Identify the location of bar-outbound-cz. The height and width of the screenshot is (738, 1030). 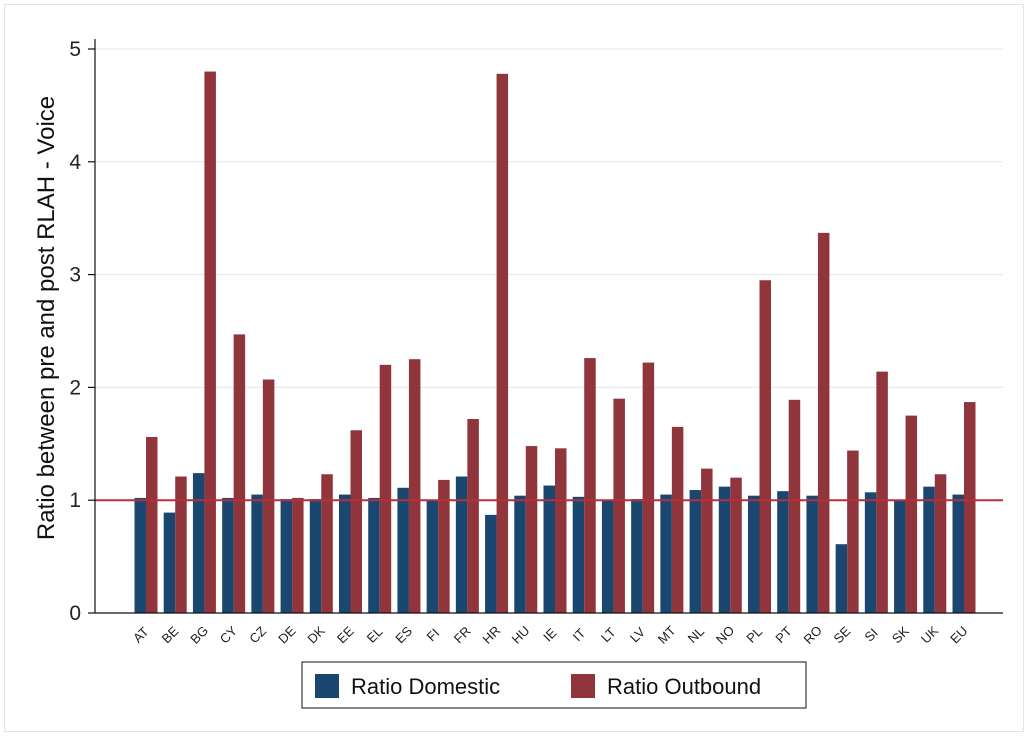
(268, 496).